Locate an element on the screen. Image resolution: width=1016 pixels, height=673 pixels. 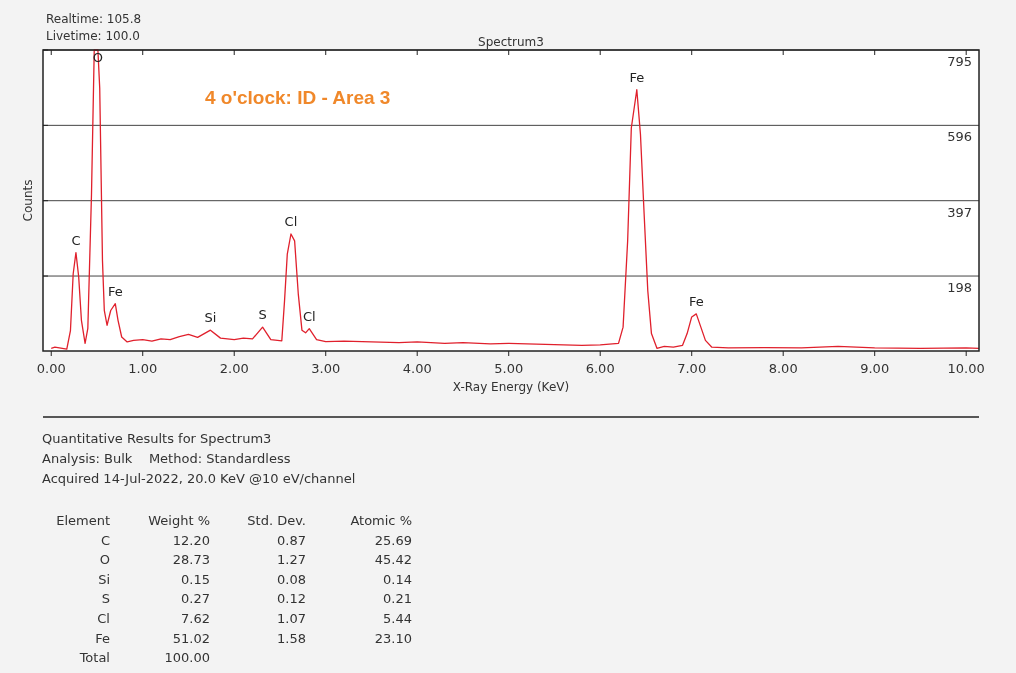
annotation: S is located at coordinates (262, 315).